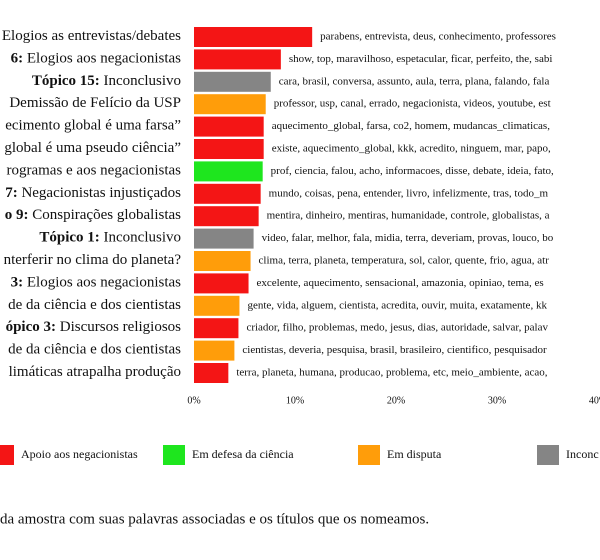 This screenshot has height=560, width=600. Describe the element at coordinates (31, 328) in the screenshot. I see `topic-number: ópico 3:` at that location.